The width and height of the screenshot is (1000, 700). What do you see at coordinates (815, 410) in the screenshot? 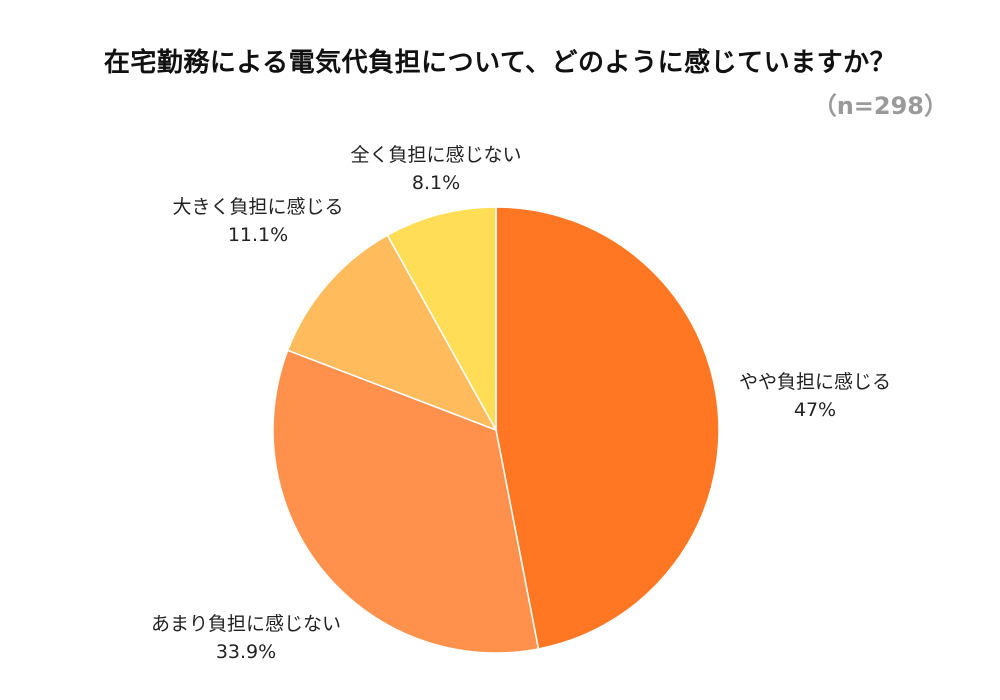
I see `slice-value-label: 47%` at bounding box center [815, 410].